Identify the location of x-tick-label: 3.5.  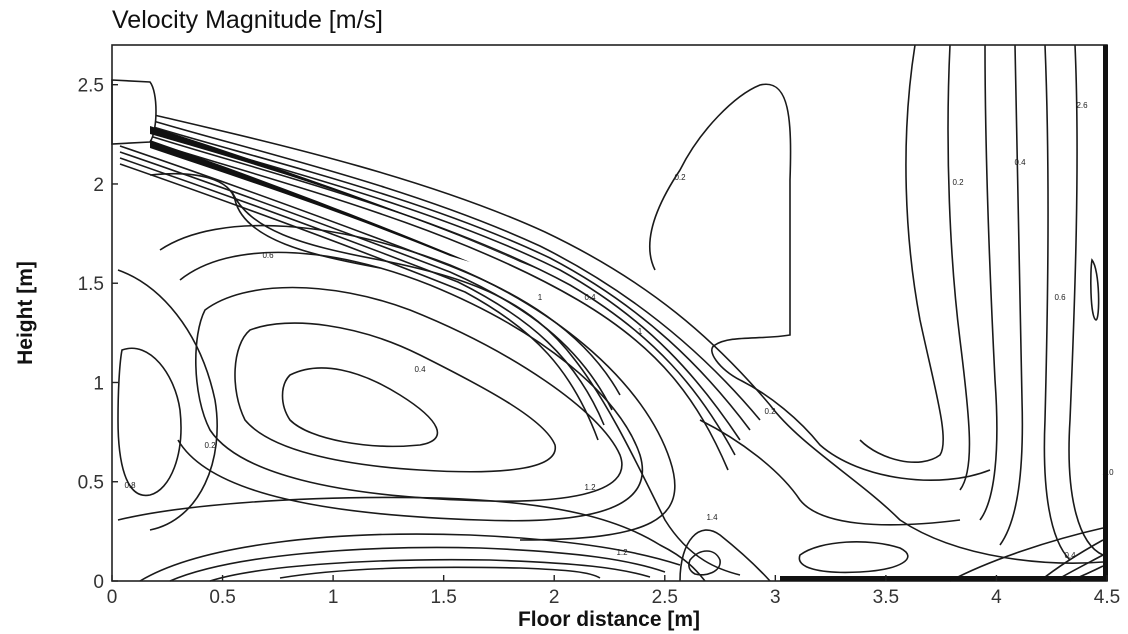
(886, 597).